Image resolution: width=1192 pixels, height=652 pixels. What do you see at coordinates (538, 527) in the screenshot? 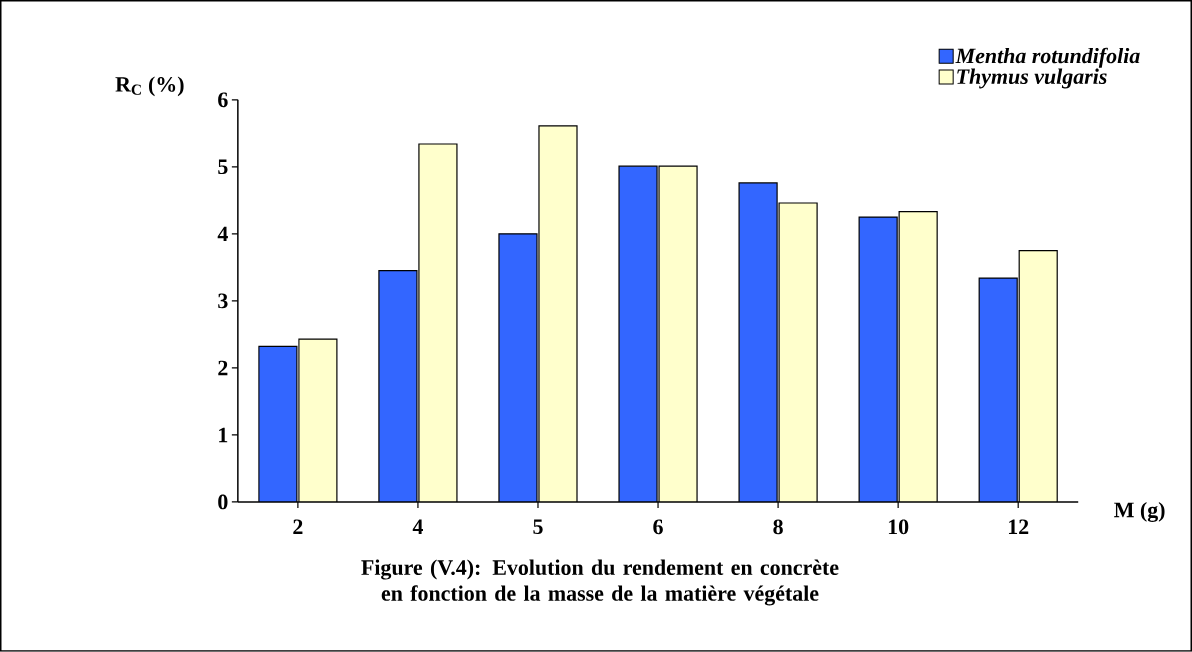
I see `x-tick-label: 5` at bounding box center [538, 527].